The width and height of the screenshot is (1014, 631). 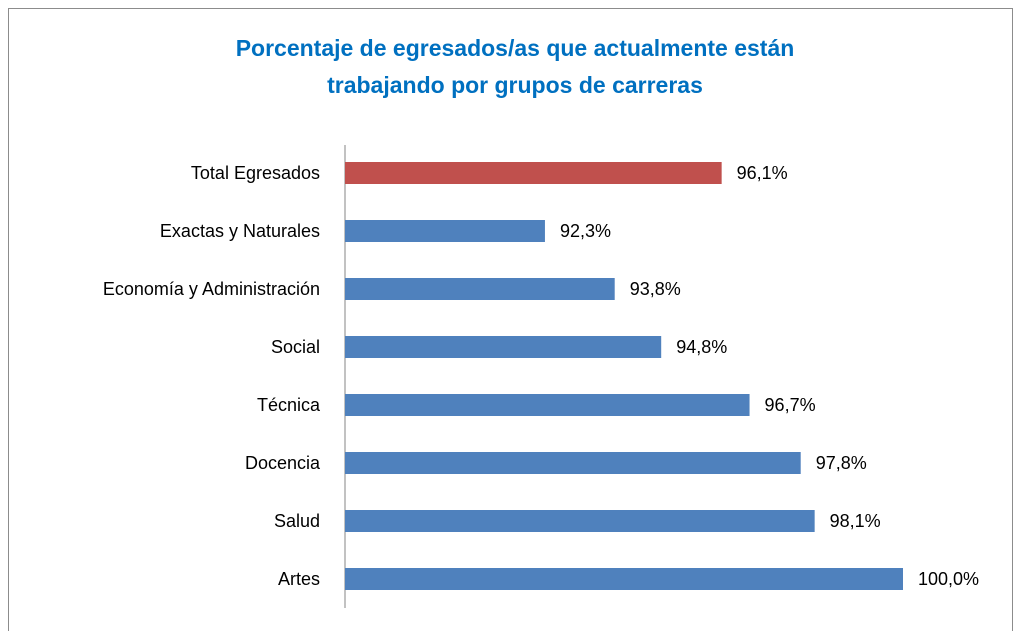 I want to click on y-tick-label: Economía y Administración, so click(x=211, y=289).